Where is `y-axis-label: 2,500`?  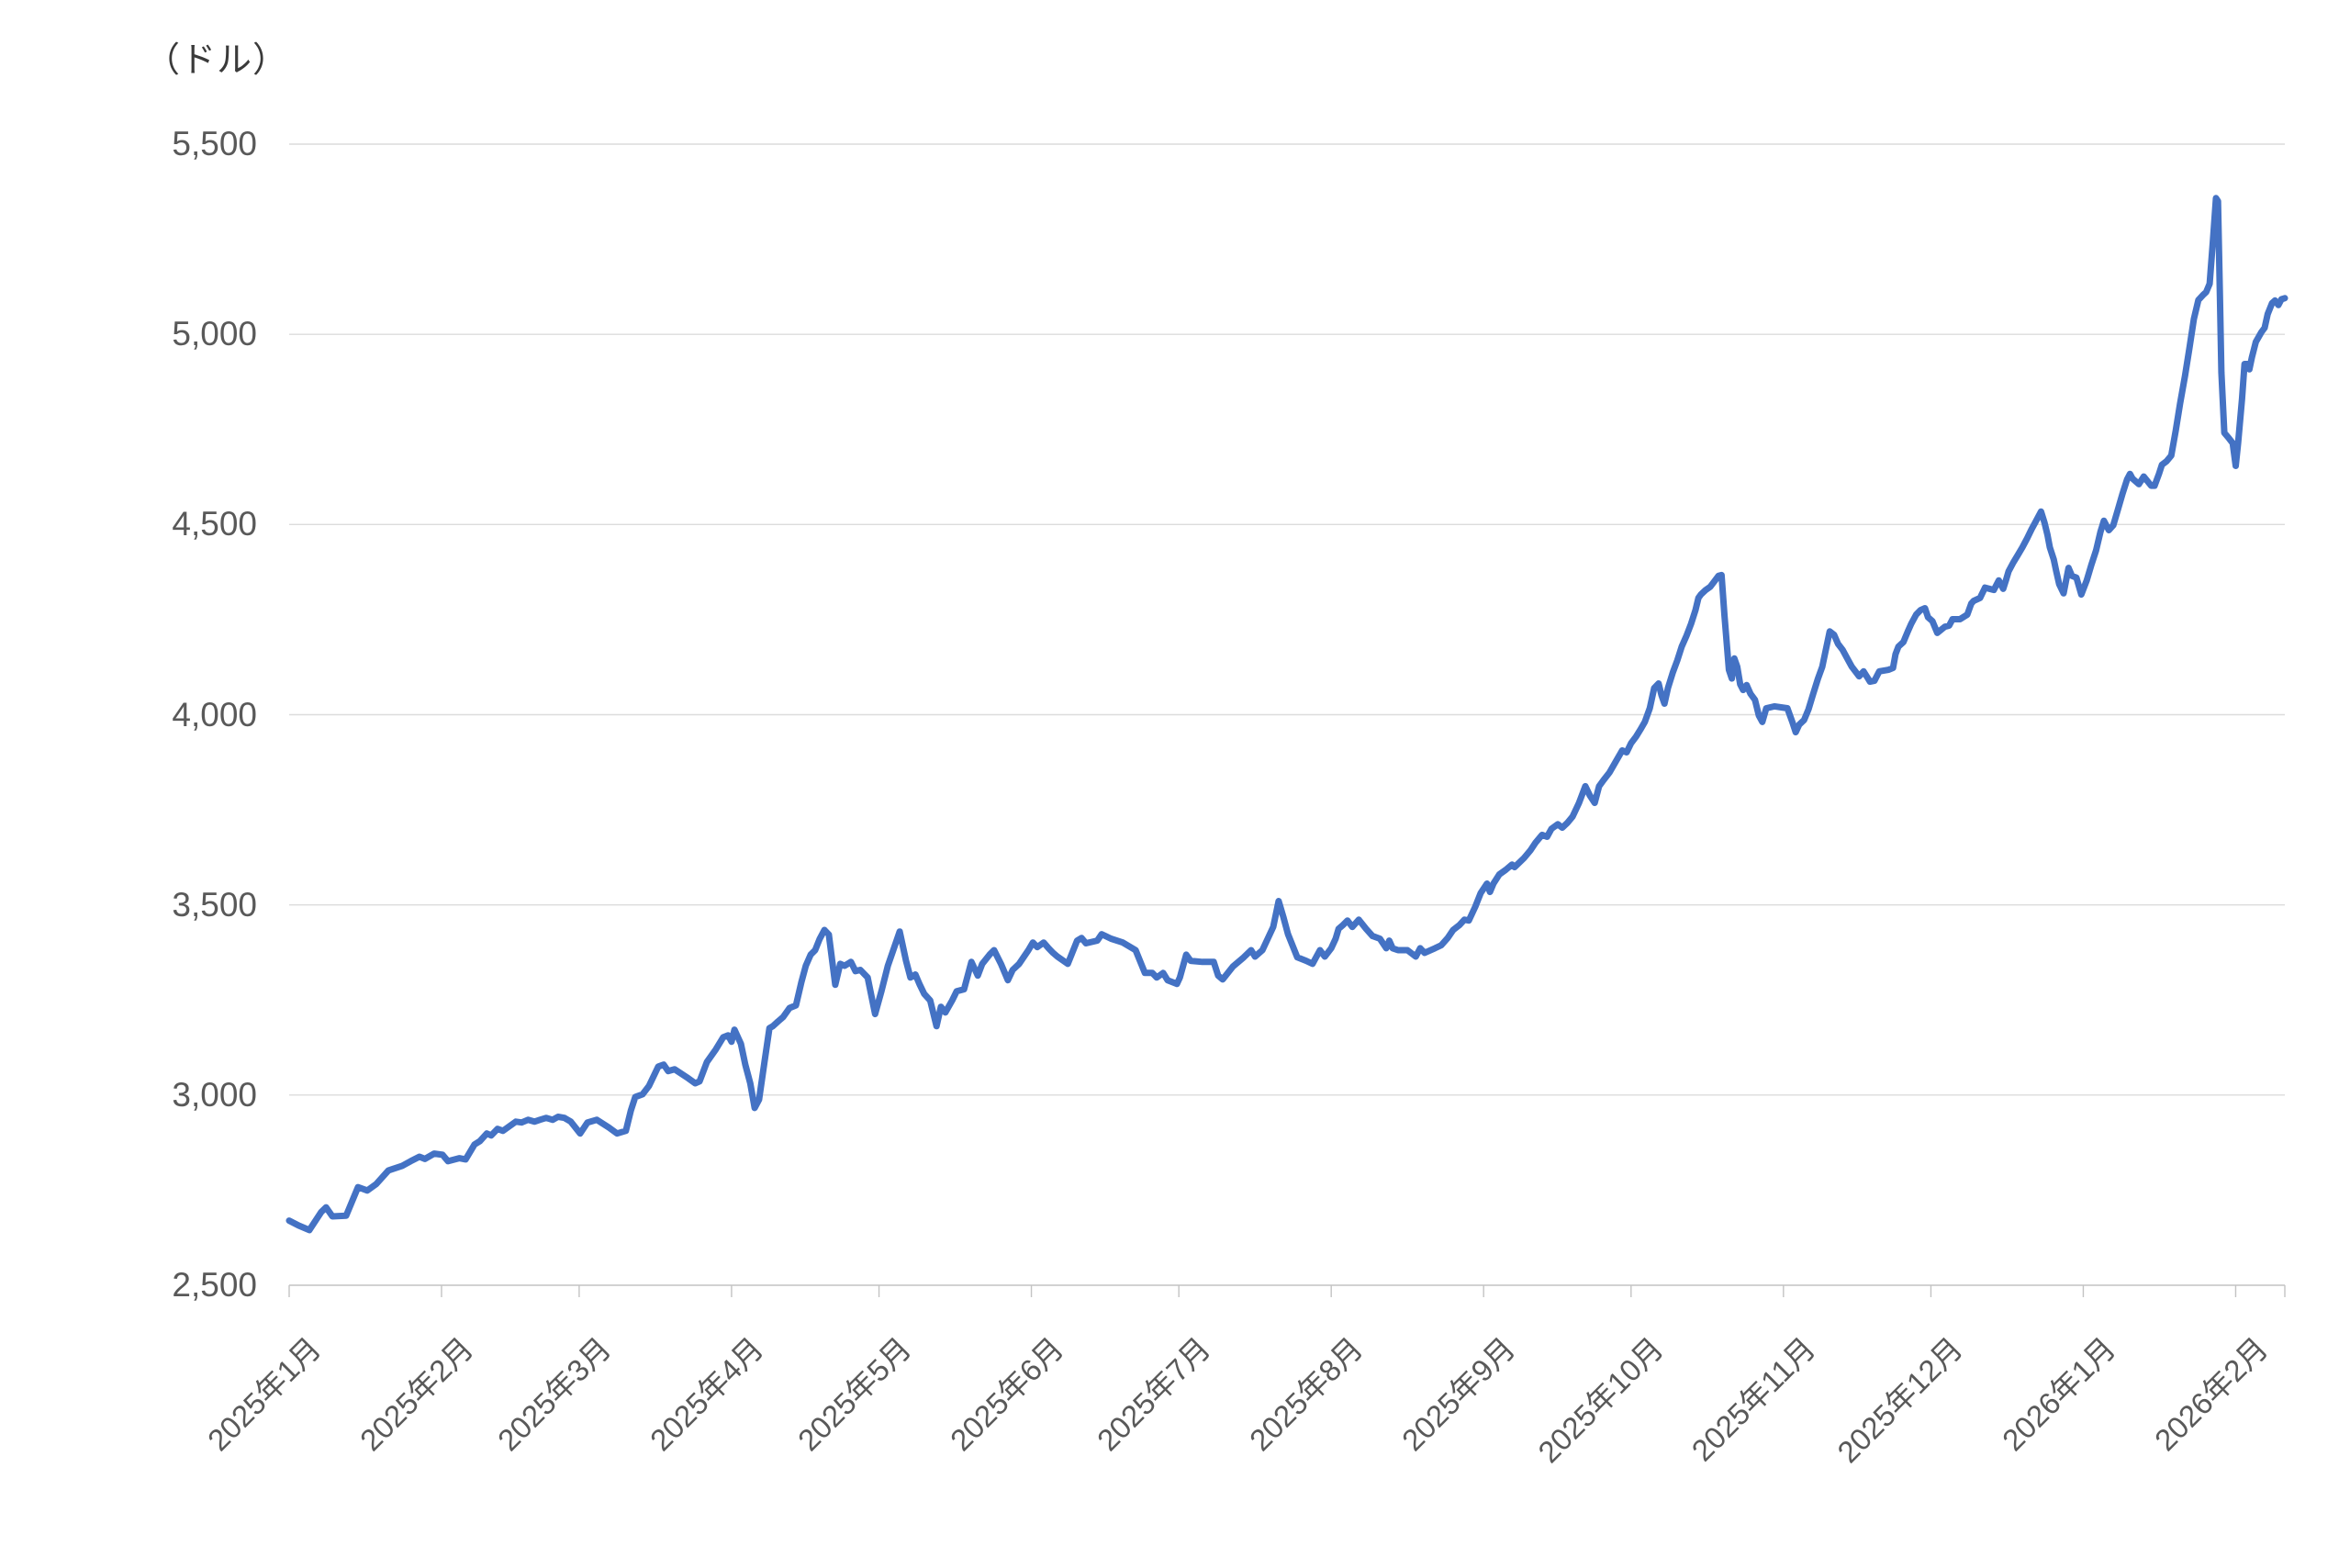 y-axis-label: 2,500 is located at coordinates (214, 1285).